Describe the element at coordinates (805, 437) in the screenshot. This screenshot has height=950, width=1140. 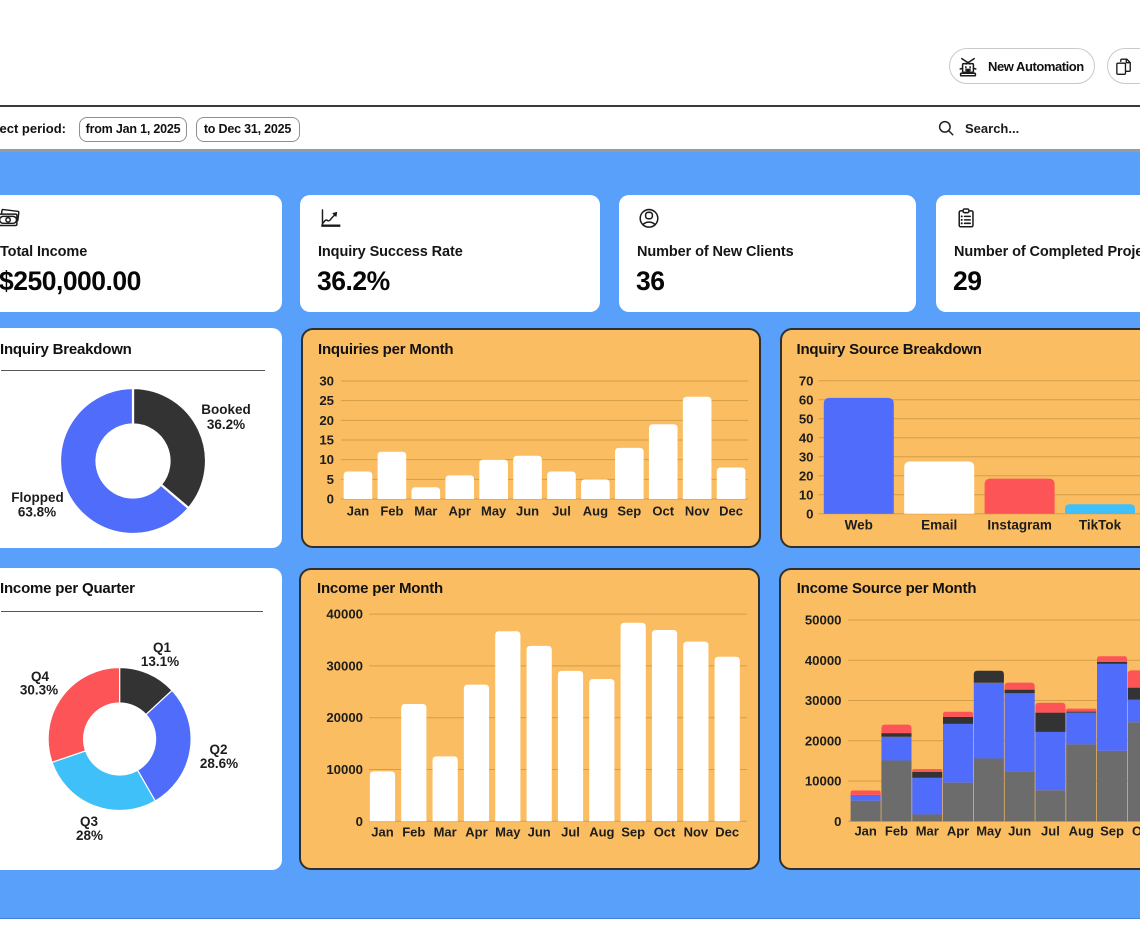
I see `svg-text: 40` at that location.